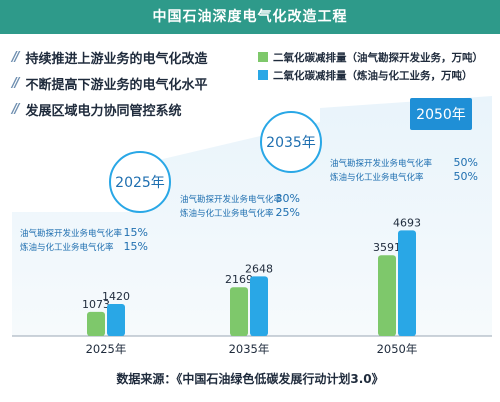 This screenshot has height=402, width=500. Describe the element at coordinates (106, 349) in the screenshot. I see `x-tick-label: 2025年` at that location.